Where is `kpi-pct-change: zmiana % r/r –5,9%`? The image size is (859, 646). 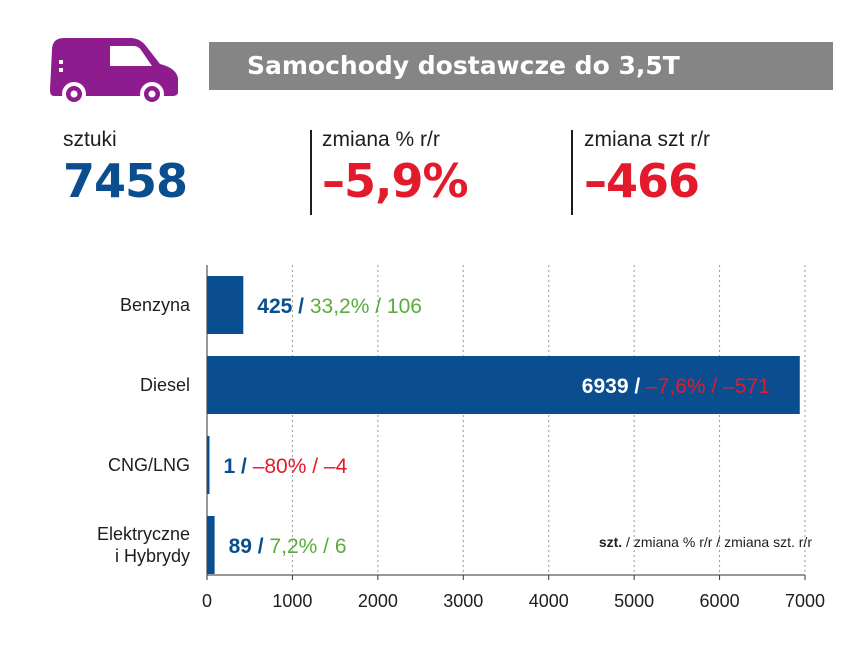 kpi-pct-change: zmiana % r/r –5,9% is located at coordinates (395, 168).